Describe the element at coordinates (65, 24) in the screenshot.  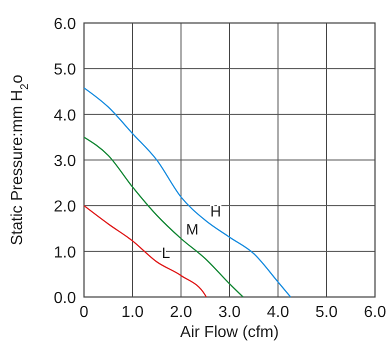
I see `y-tick-label: 6.0` at that location.